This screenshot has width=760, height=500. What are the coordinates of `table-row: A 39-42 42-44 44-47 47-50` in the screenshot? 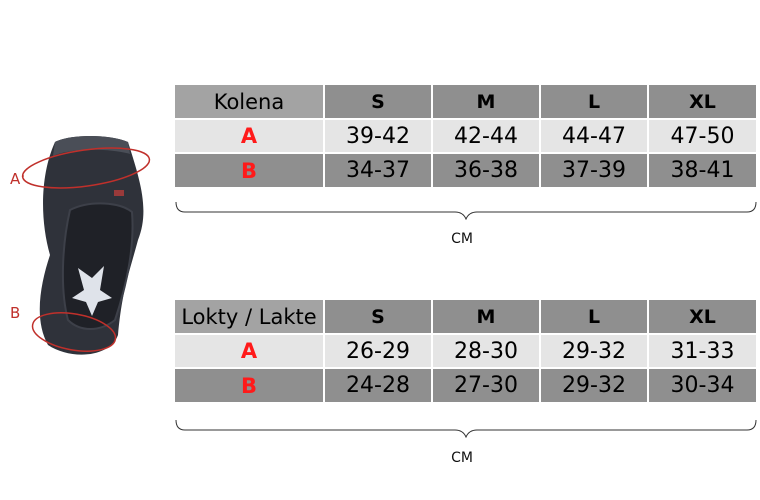 It's located at (465, 135).